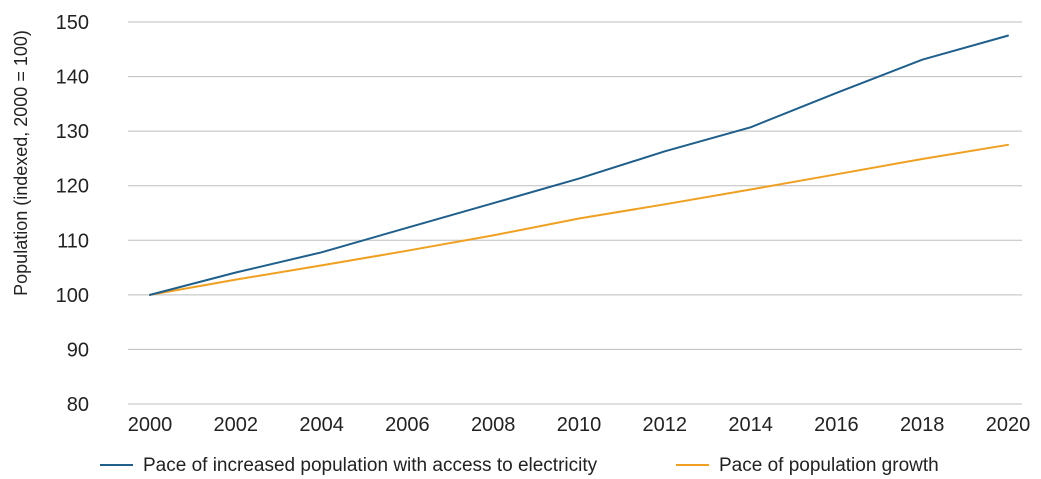 Image resolution: width=1041 pixels, height=479 pixels. I want to click on x-tick-label: 2016, so click(836, 425).